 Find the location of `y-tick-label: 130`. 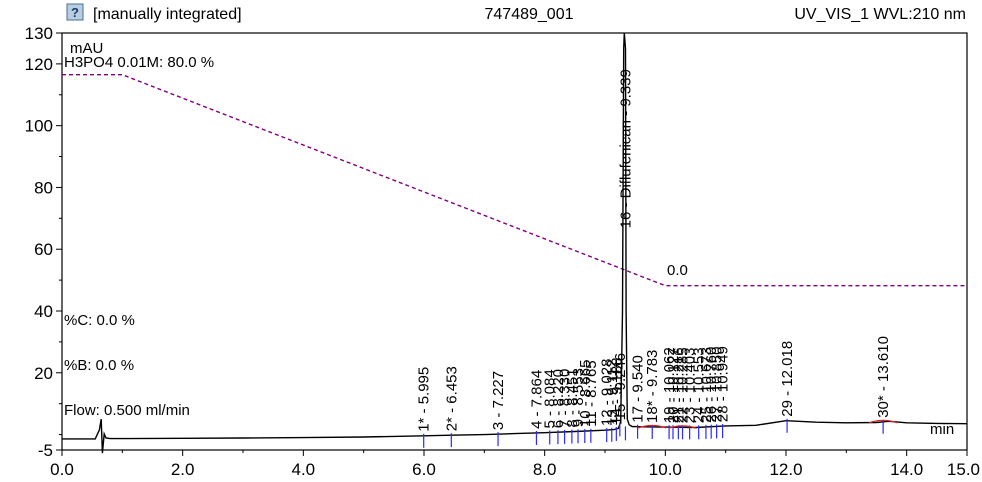

y-tick-label: 130 is located at coordinates (39, 33).